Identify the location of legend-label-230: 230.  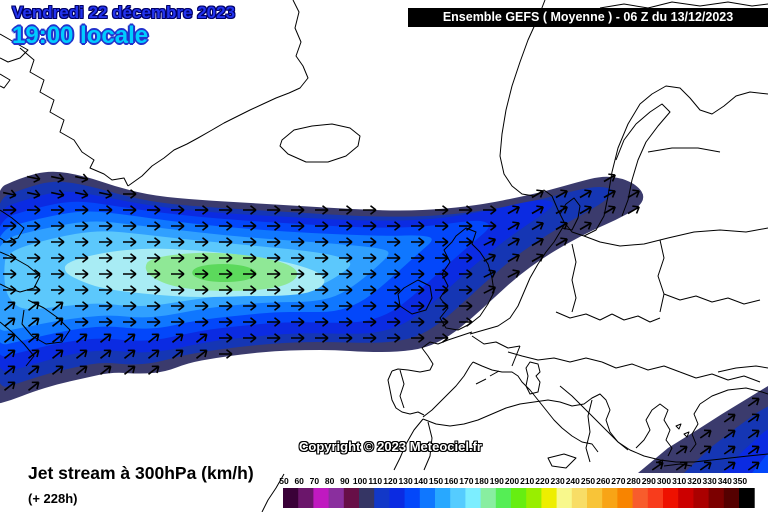
(558, 481).